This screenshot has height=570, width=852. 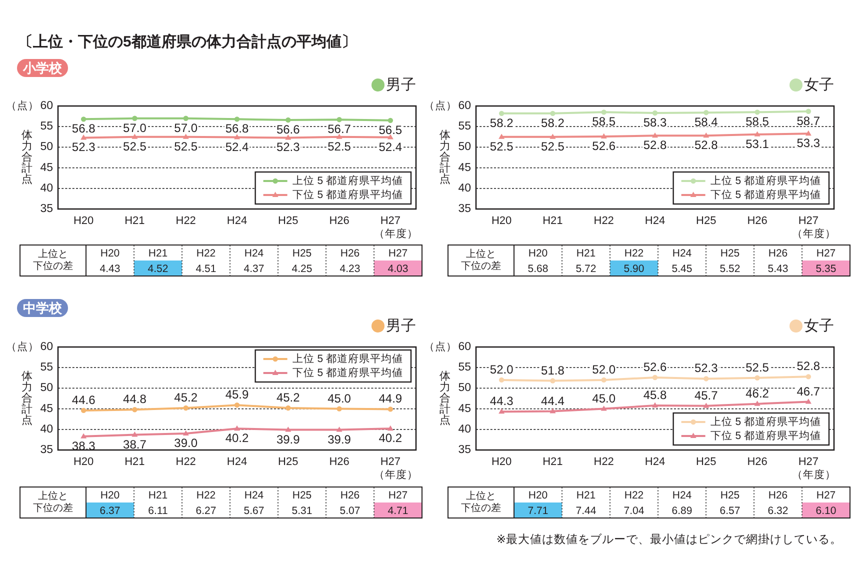 I want to click on y-tick-label: 60, so click(x=46, y=347).